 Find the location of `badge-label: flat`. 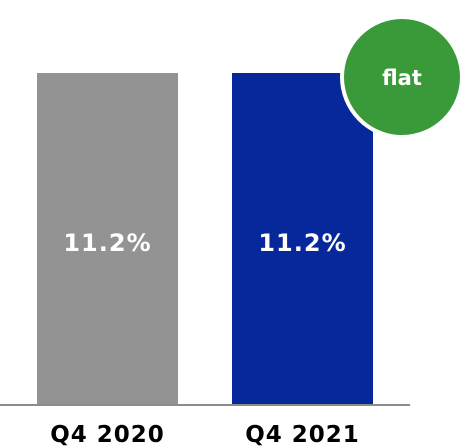

badge-label: flat is located at coordinates (402, 78).